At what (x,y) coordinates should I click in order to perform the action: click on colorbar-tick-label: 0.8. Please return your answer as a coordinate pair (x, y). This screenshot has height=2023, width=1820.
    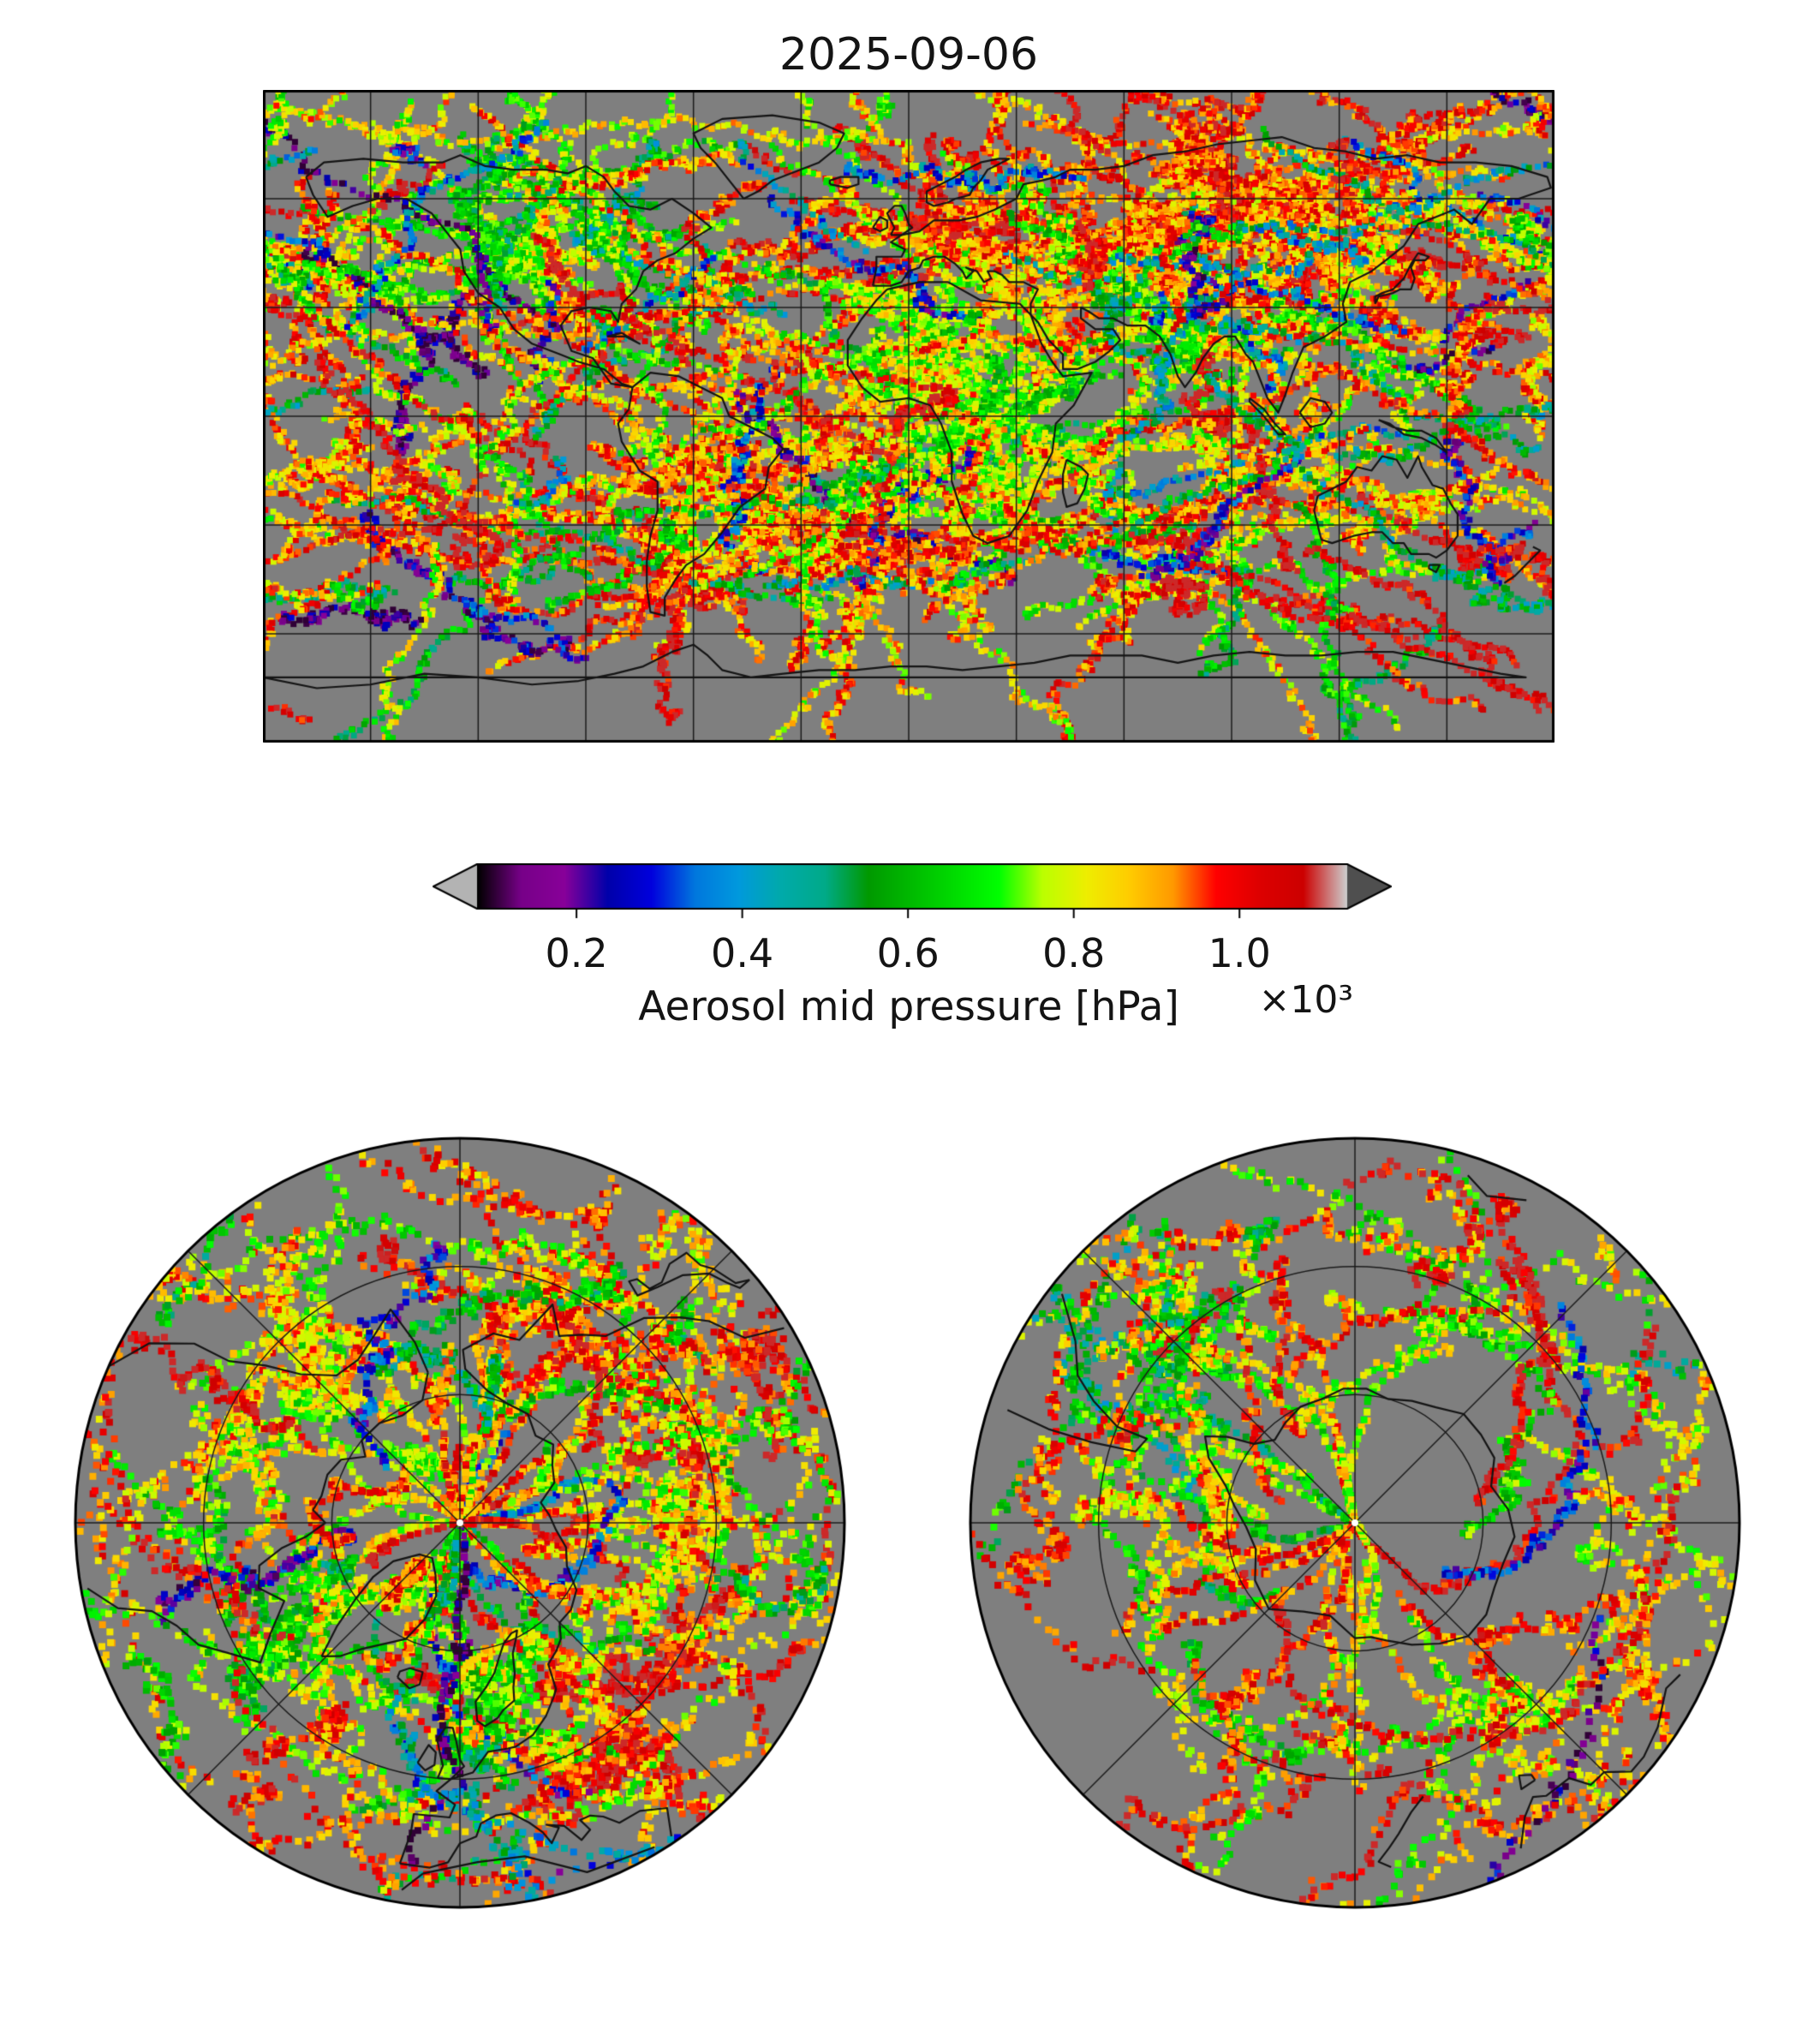
    Looking at the image, I should click on (1074, 953).